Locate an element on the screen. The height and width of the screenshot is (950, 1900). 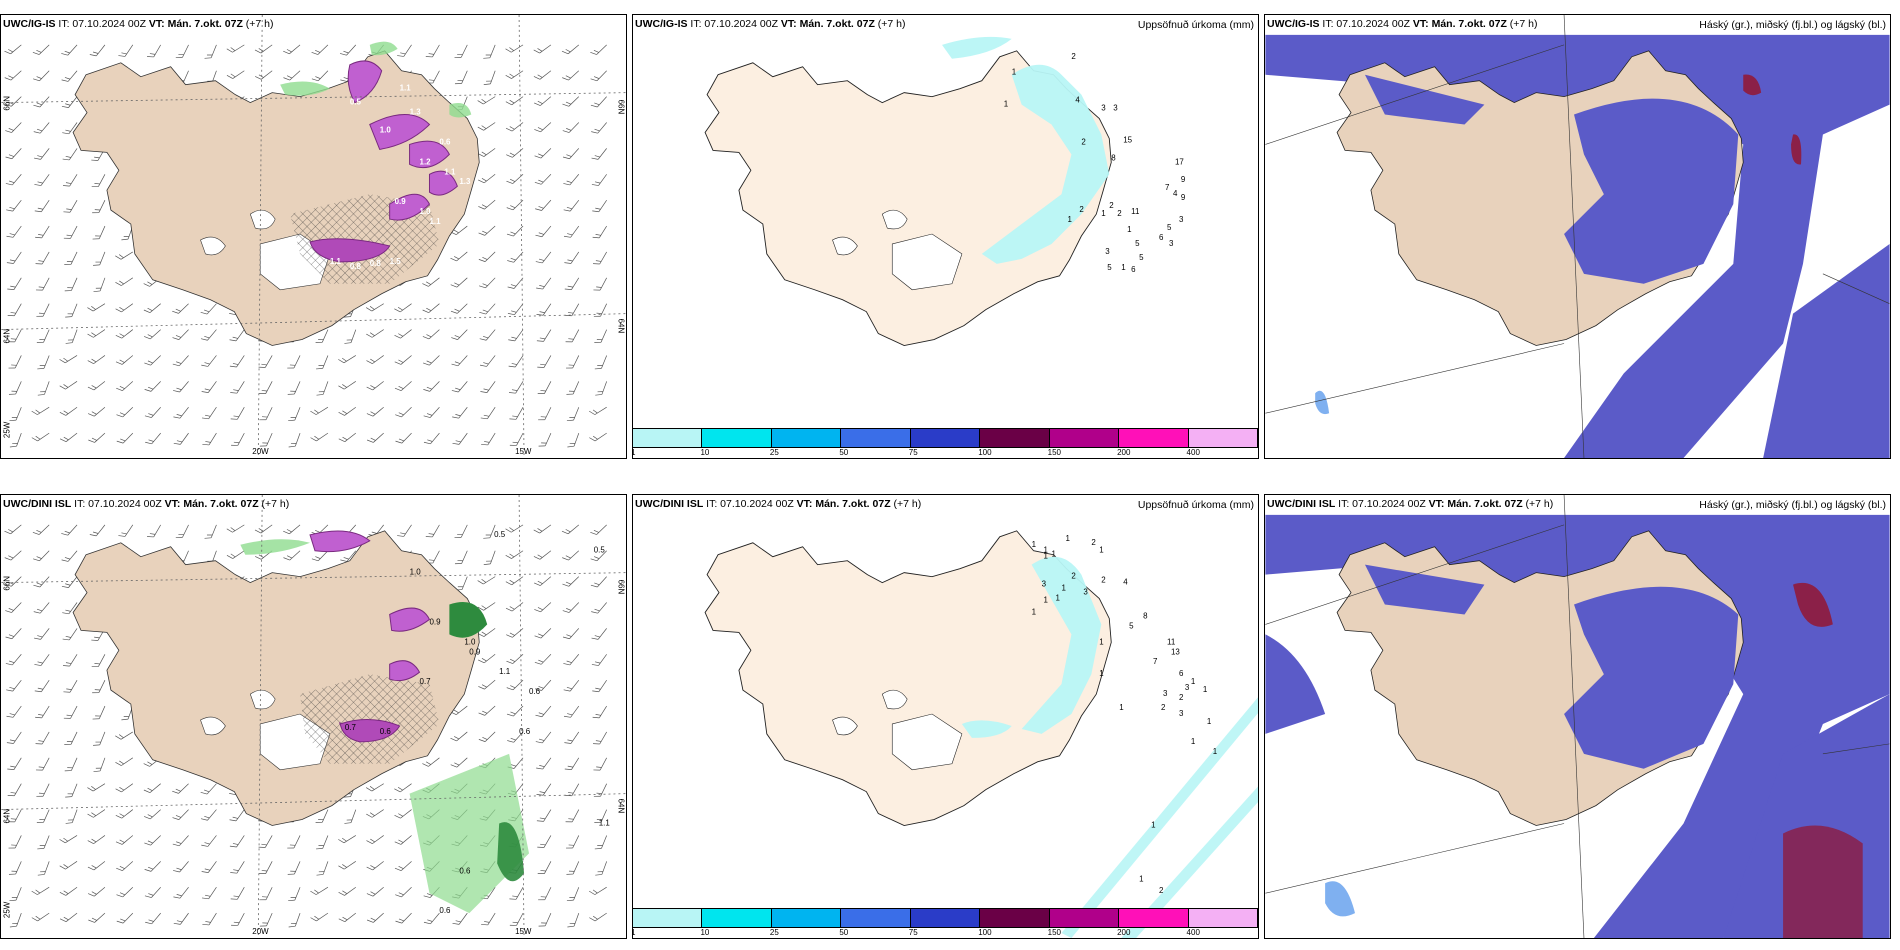
value-label: 0.5 is located at coordinates (500, 534).